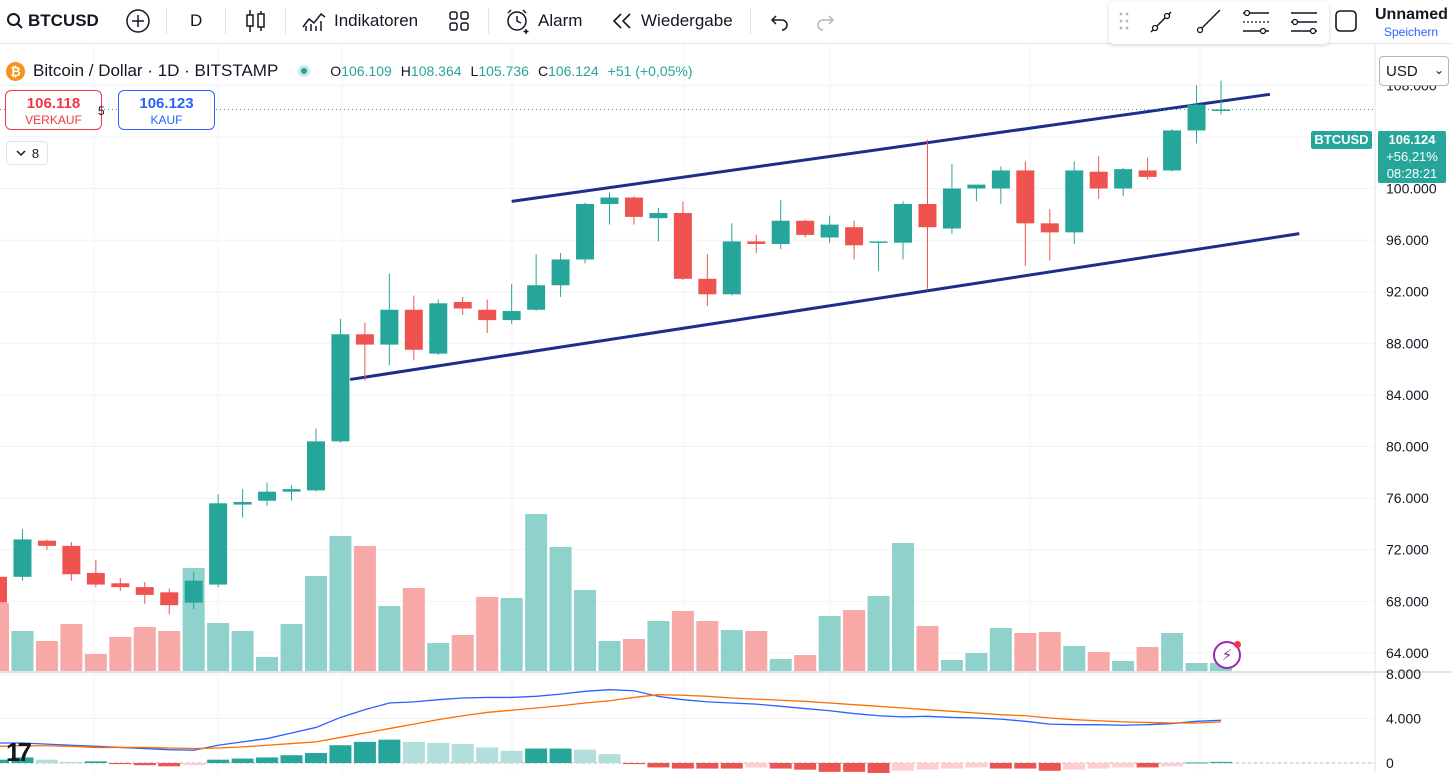  I want to click on indicators-collapse-button: 8, so click(27, 153).